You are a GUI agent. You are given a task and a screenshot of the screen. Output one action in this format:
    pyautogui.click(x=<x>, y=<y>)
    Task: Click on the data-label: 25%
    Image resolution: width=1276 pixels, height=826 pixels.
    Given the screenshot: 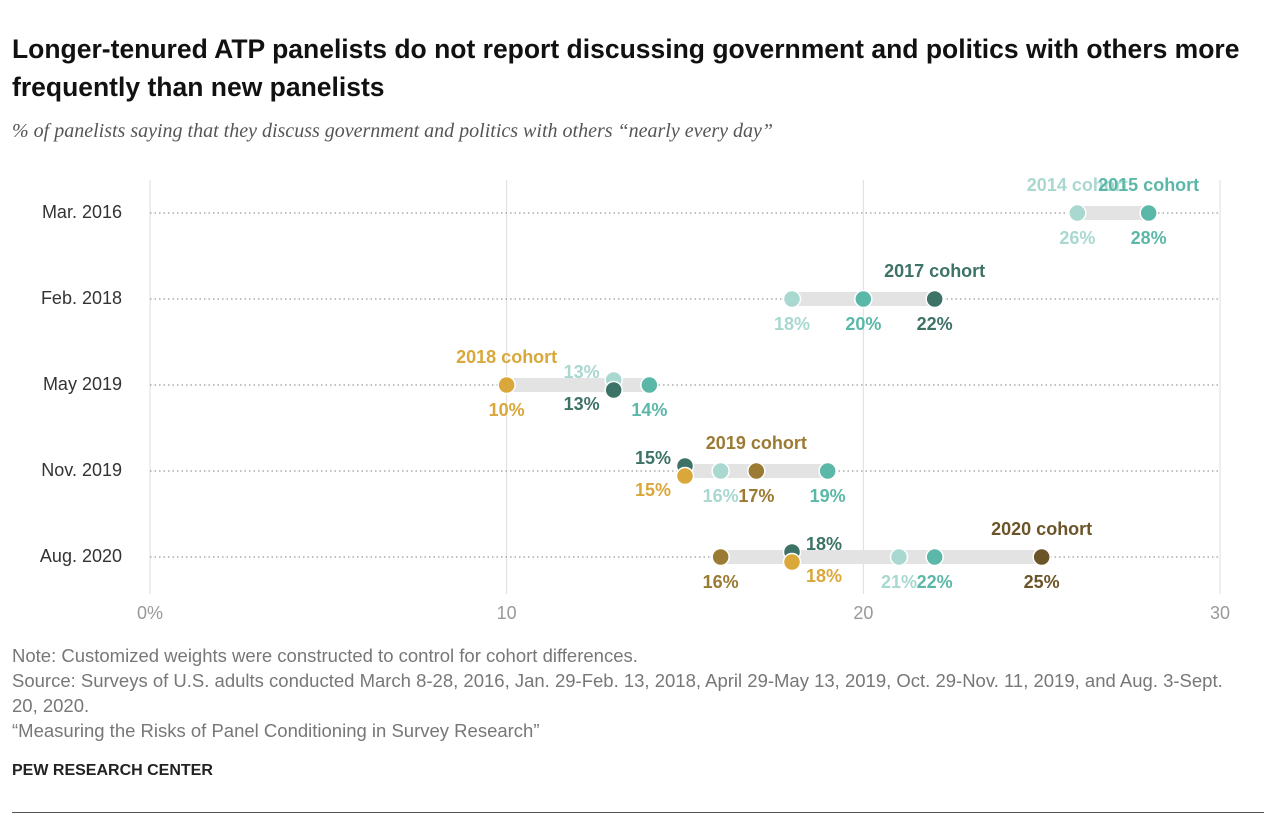 What is the action you would take?
    pyautogui.click(x=1042, y=582)
    